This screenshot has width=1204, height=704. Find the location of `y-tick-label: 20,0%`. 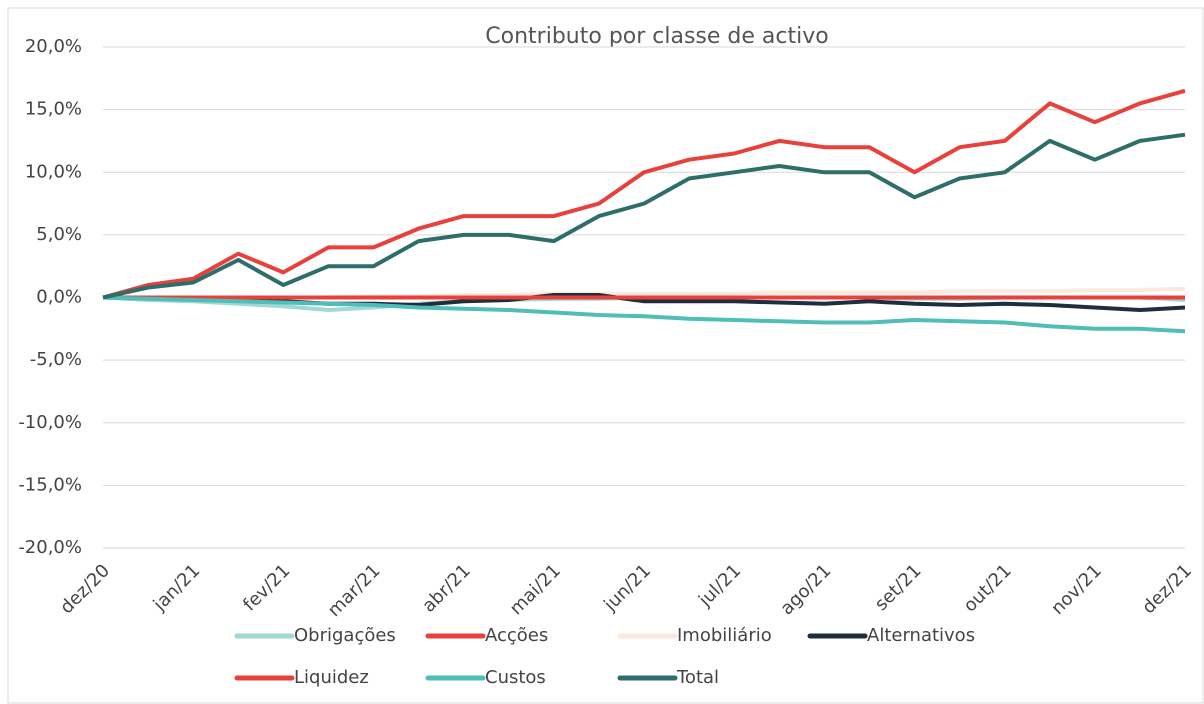

y-tick-label: 20,0% is located at coordinates (53, 46).